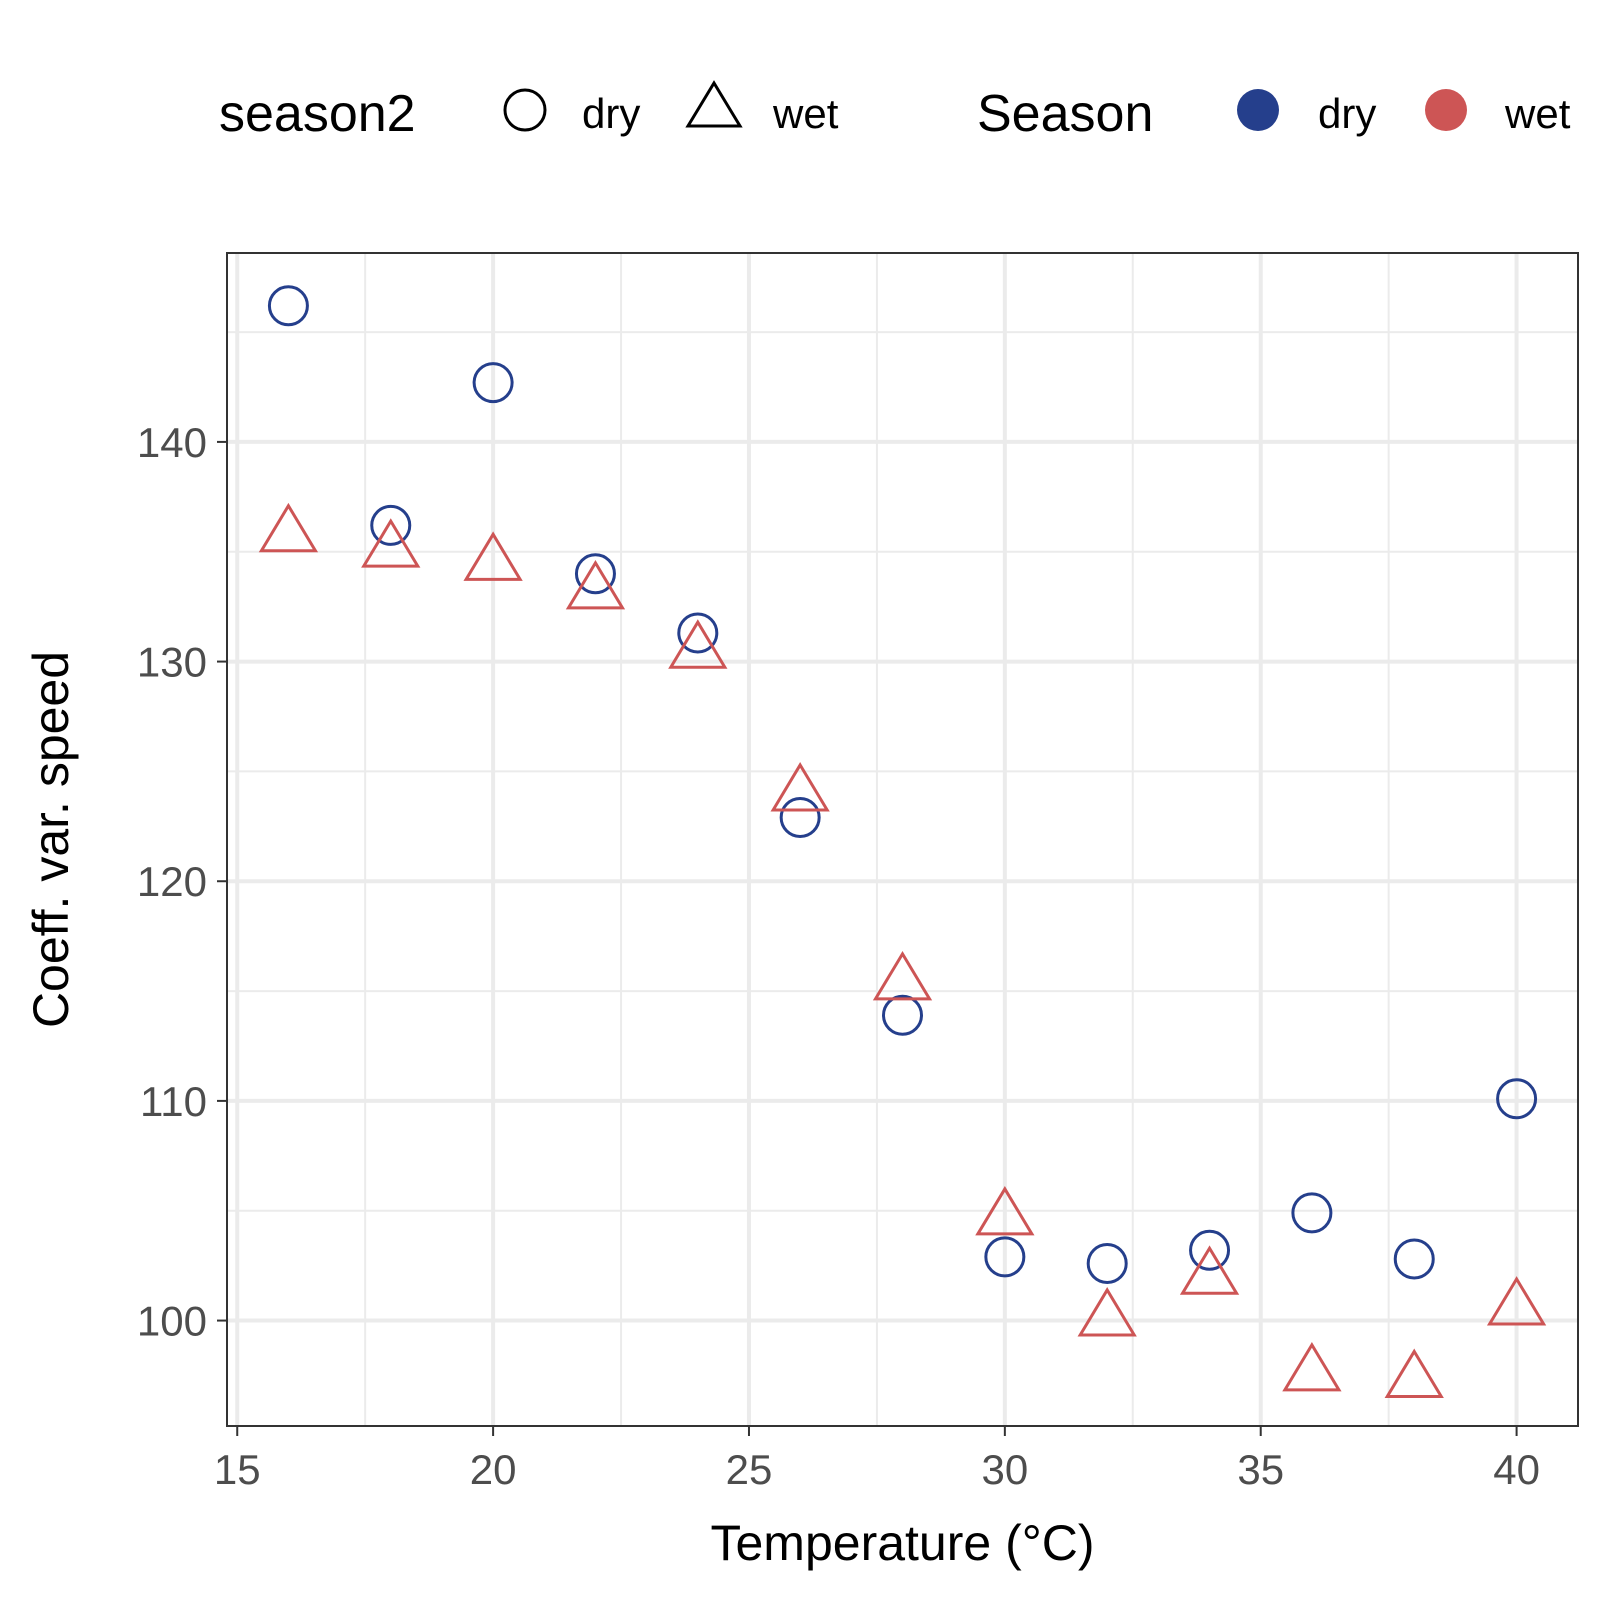 Image resolution: width=1600 pixels, height=1600 pixels. What do you see at coordinates (172, 1321) in the screenshot?
I see `y-tick-label: 100` at bounding box center [172, 1321].